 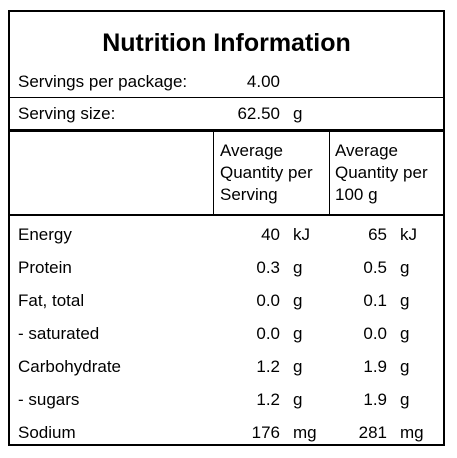 What do you see at coordinates (375, 300) in the screenshot?
I see `per-100g-value: 0.1` at bounding box center [375, 300].